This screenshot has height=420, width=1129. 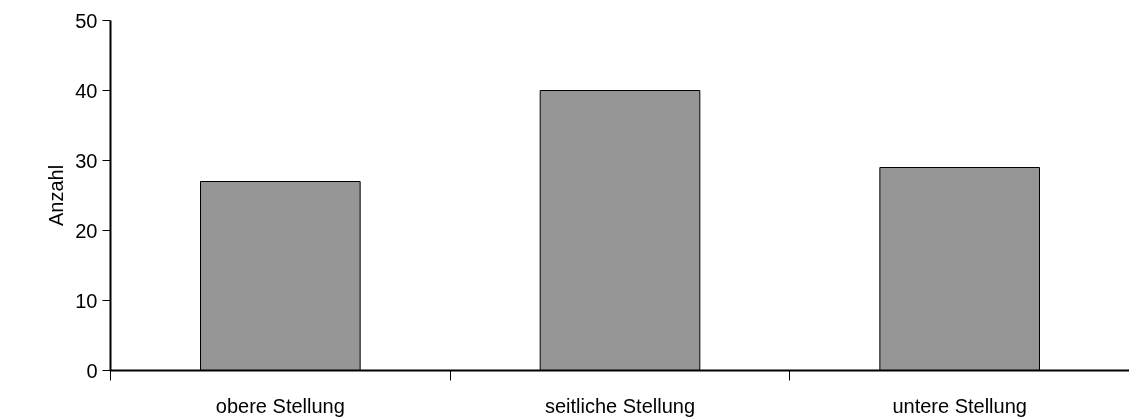 What do you see at coordinates (86, 160) in the screenshot?
I see `y-tick-label: 30` at bounding box center [86, 160].